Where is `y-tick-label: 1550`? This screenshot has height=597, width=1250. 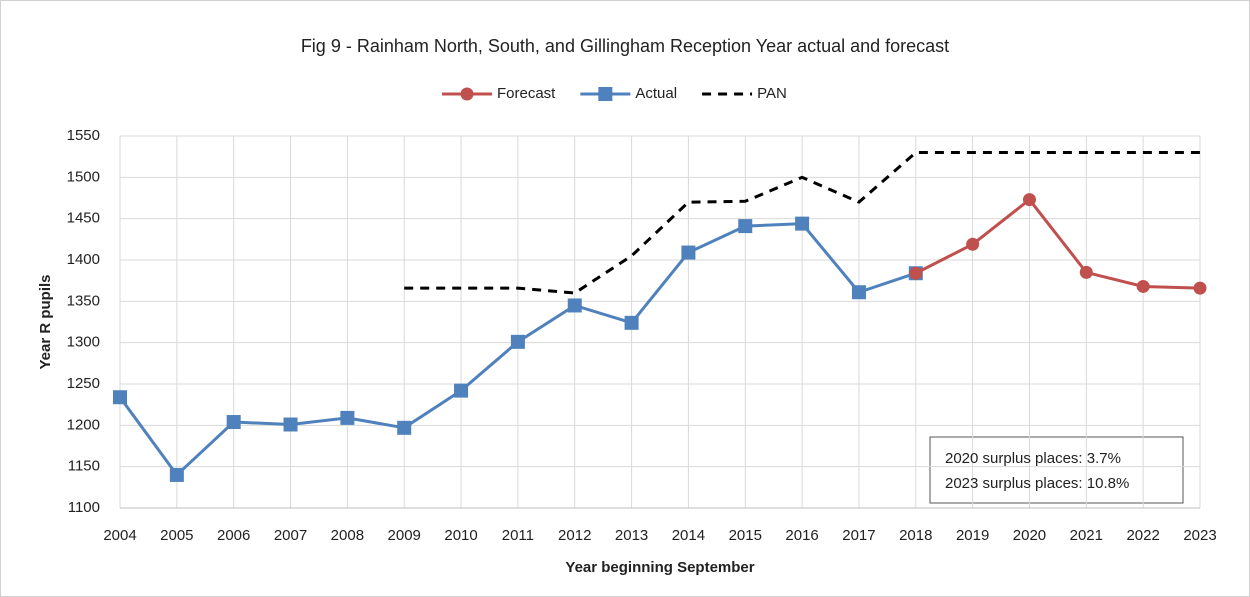
y-tick-label: 1550 is located at coordinates (83, 135).